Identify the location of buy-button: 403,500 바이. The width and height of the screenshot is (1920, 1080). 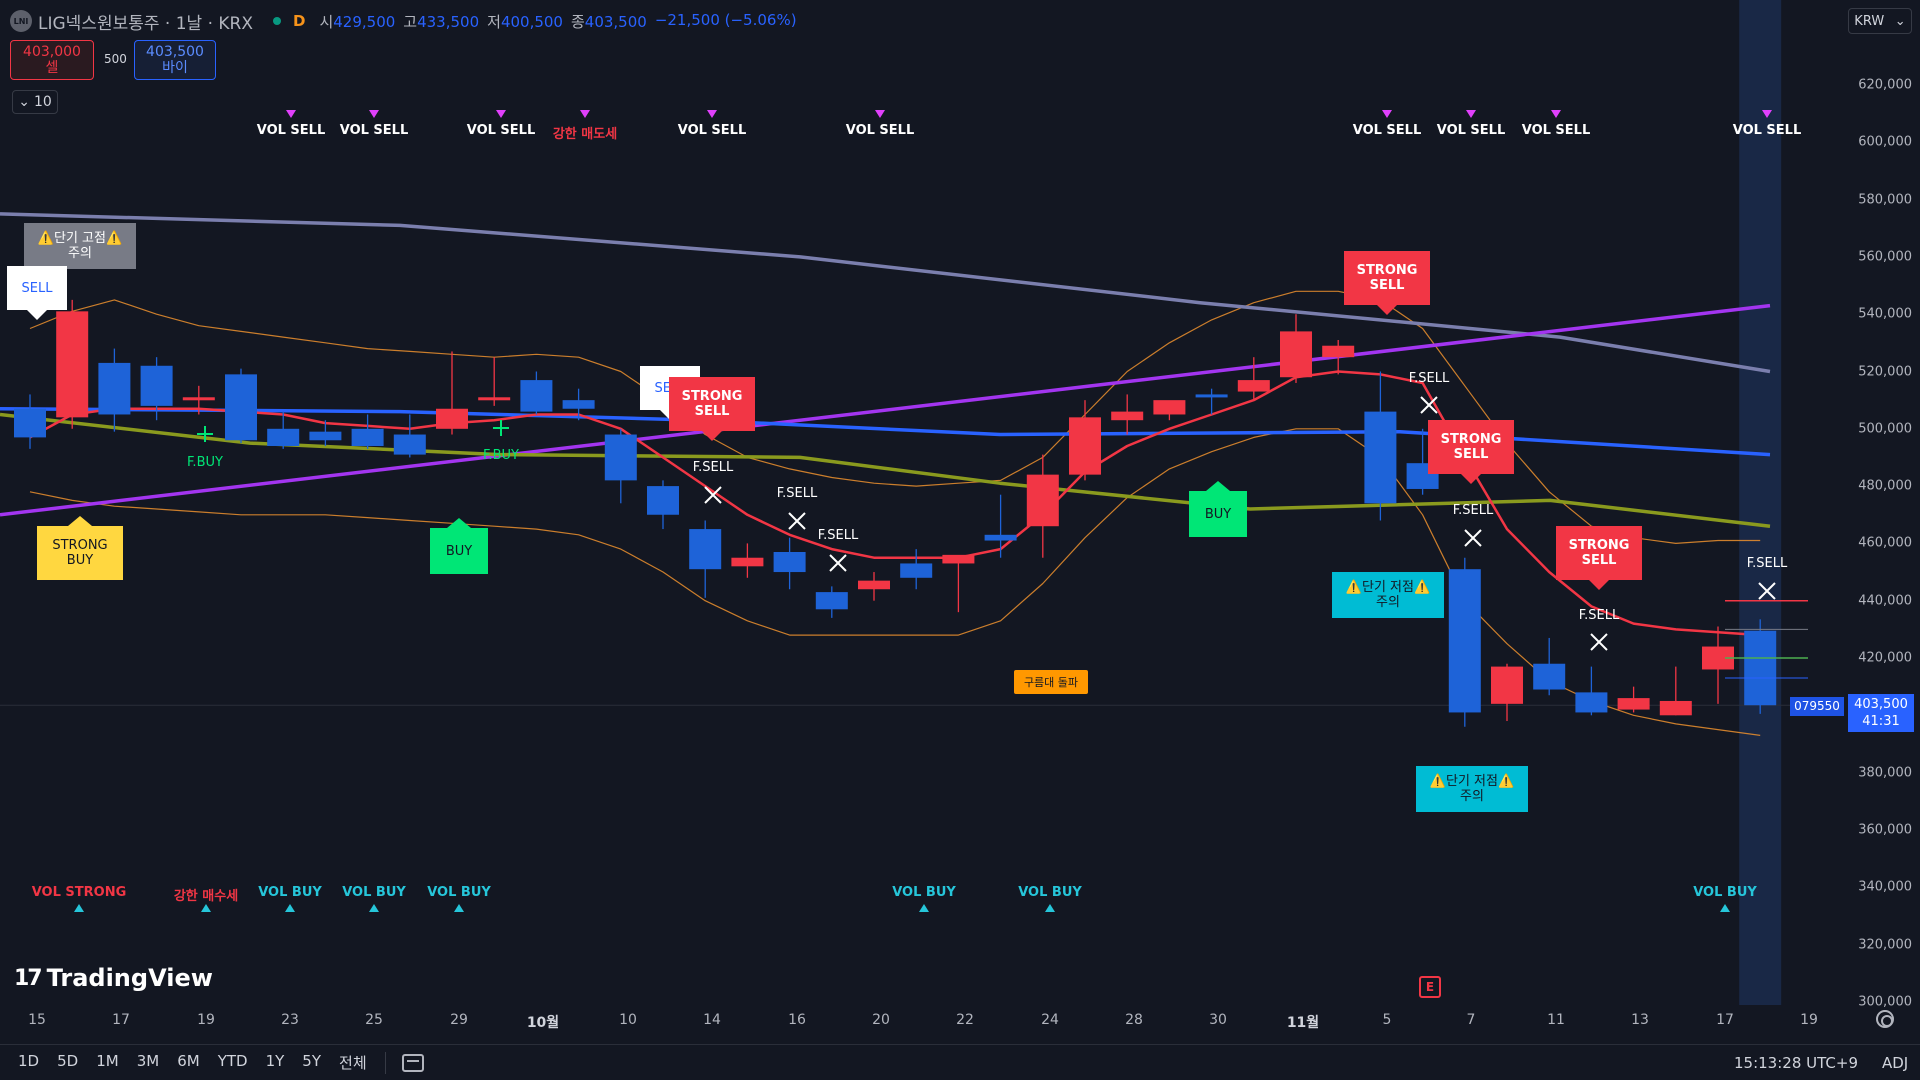
(175, 60).